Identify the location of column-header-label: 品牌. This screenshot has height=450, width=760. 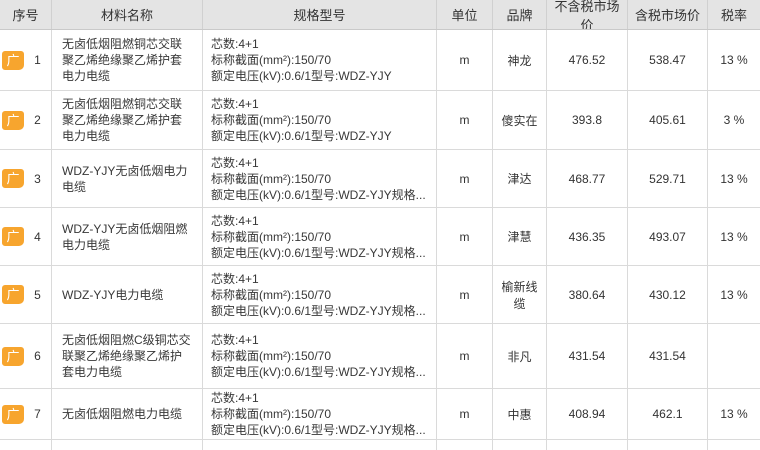
(519, 15).